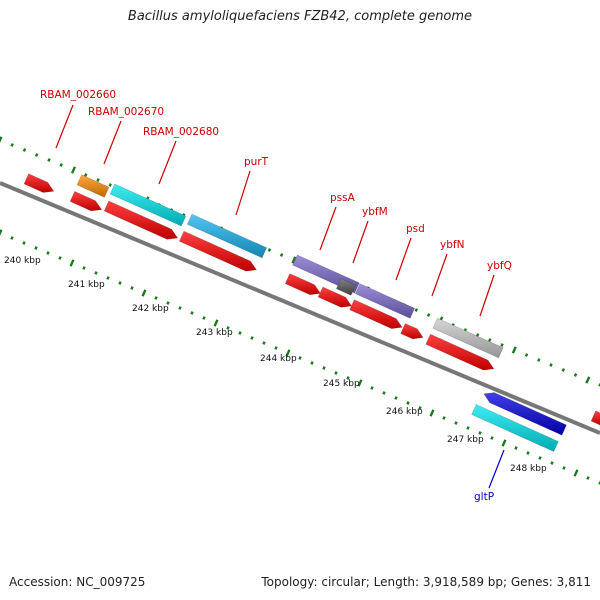  I want to click on gene-label-ybfM: ybfM, so click(375, 212).